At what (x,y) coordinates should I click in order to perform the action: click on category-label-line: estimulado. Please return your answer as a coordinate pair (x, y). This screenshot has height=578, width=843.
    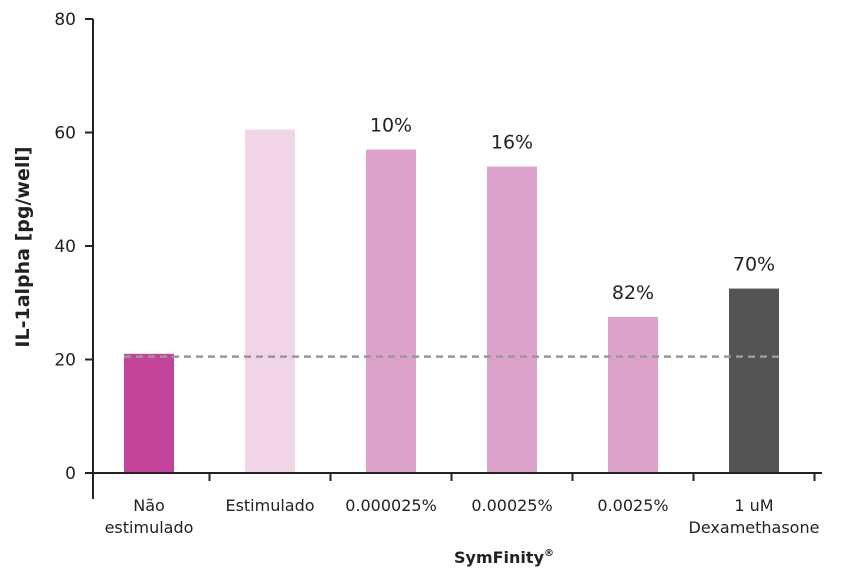
    Looking at the image, I should click on (149, 527).